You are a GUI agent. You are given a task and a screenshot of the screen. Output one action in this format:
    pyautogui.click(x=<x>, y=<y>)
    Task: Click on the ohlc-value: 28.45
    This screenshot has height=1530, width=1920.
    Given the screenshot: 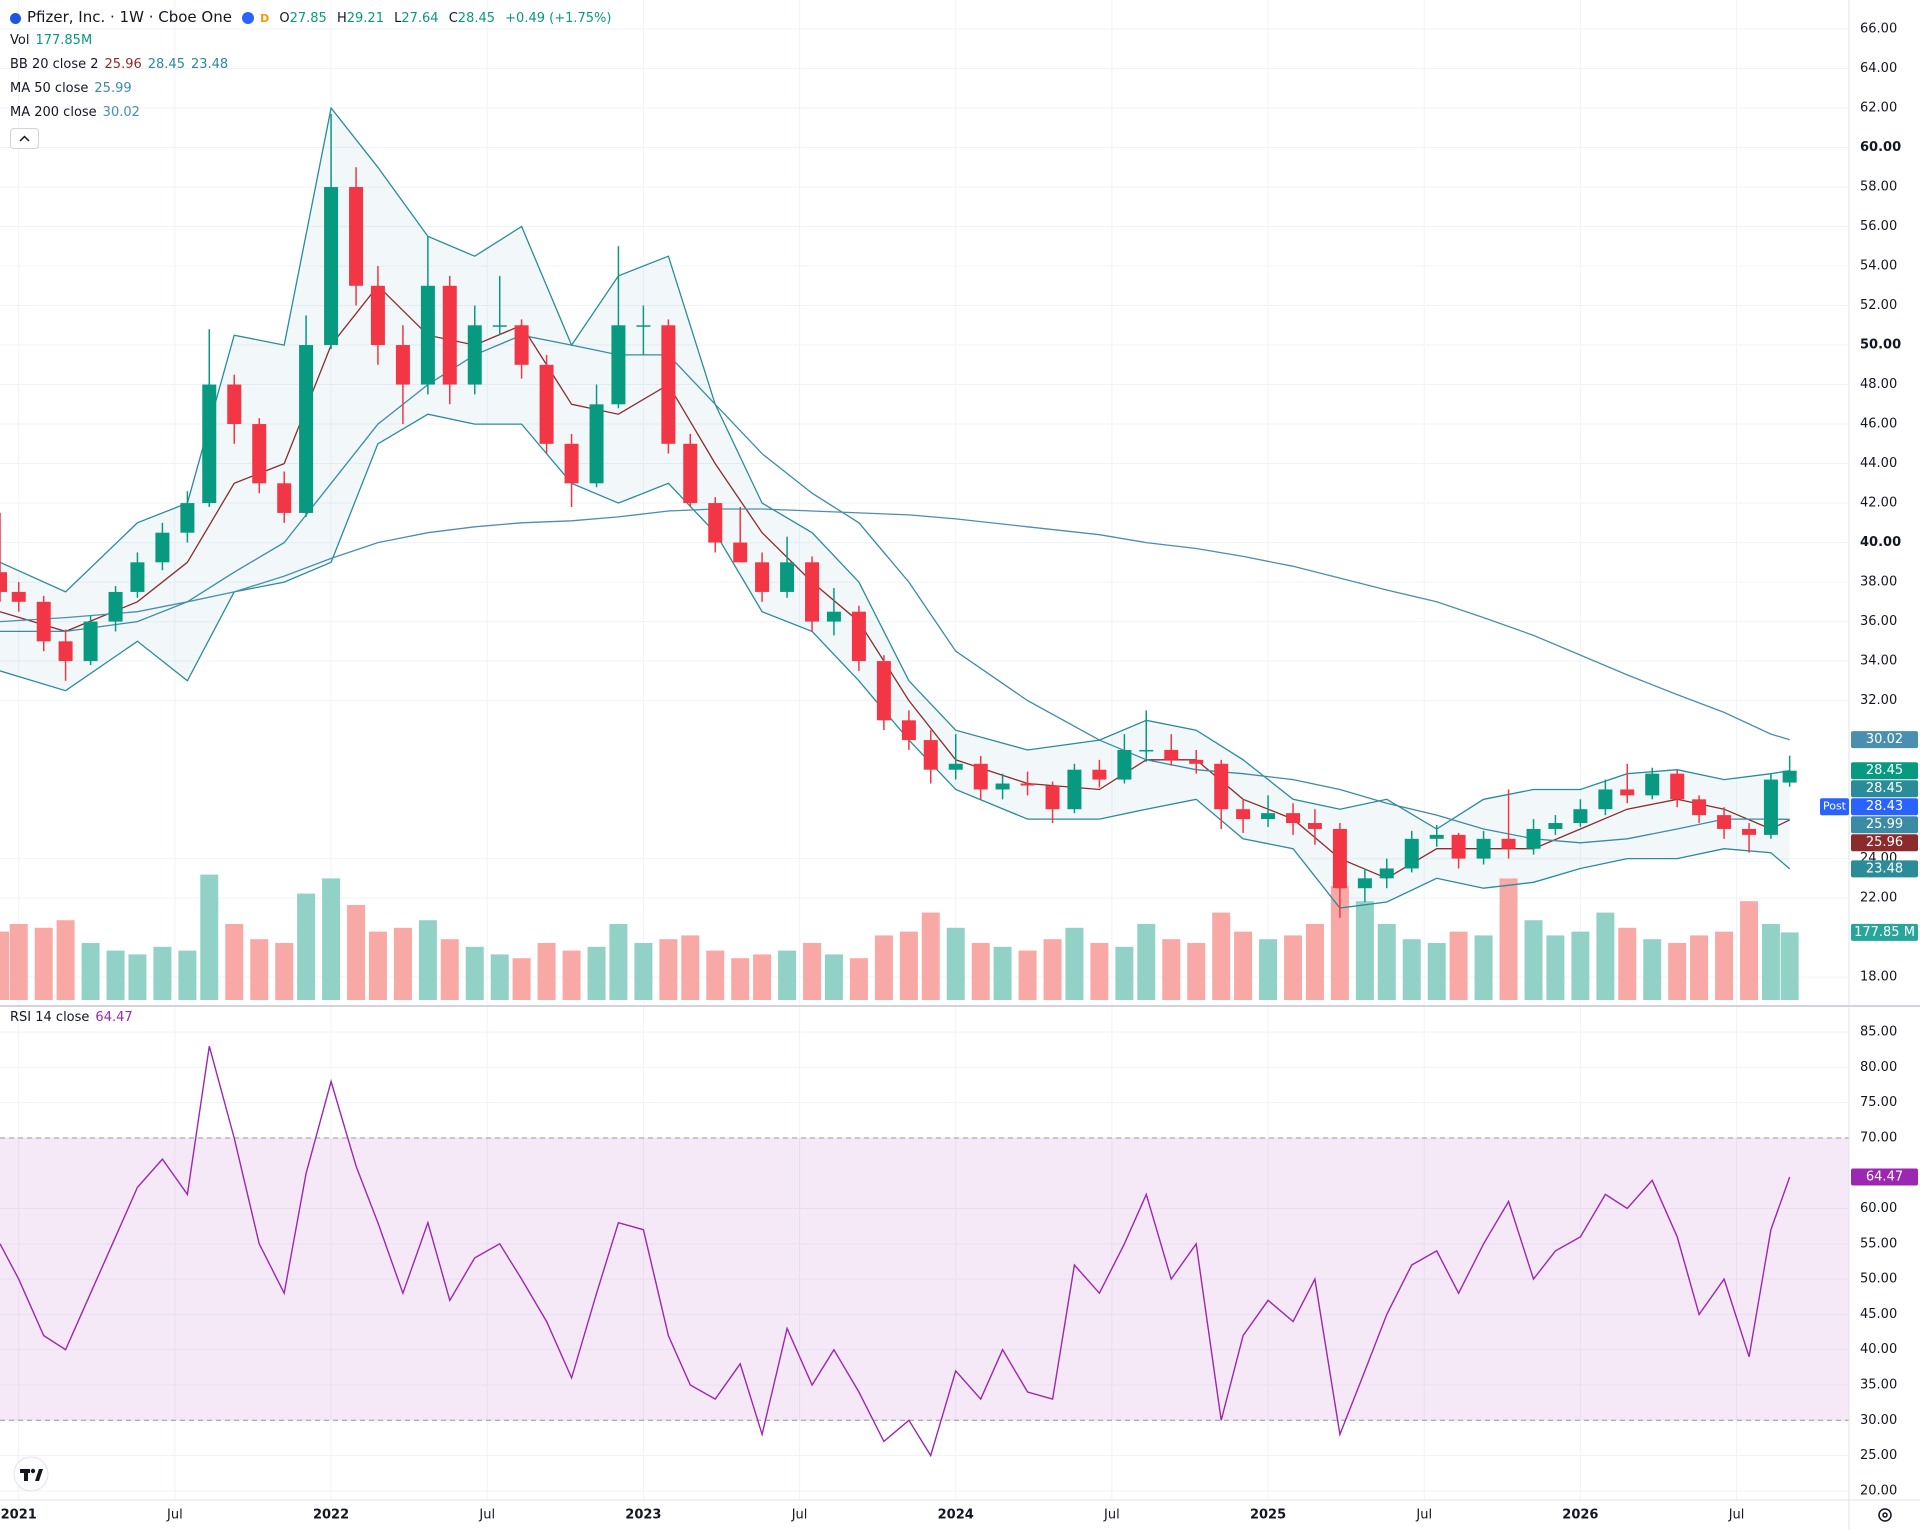 What is the action you would take?
    pyautogui.click(x=476, y=18)
    